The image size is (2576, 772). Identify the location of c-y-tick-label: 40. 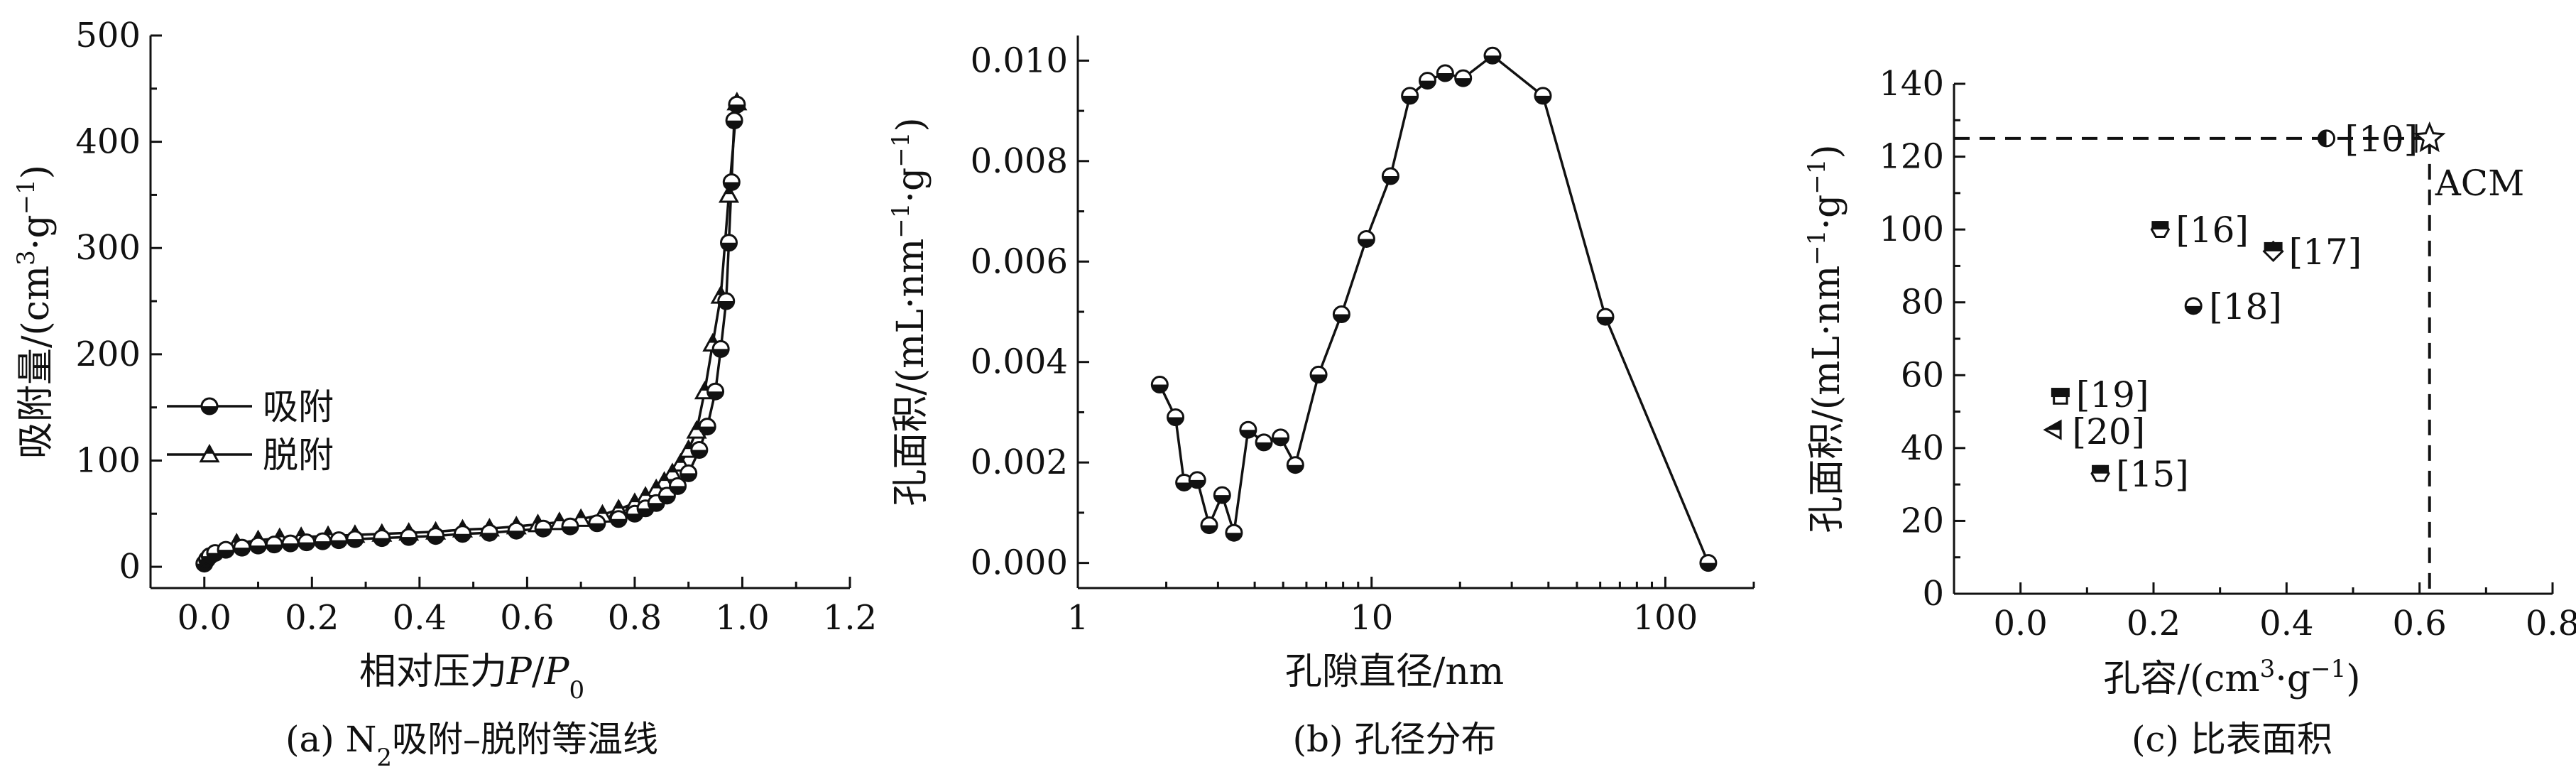
(1922, 448).